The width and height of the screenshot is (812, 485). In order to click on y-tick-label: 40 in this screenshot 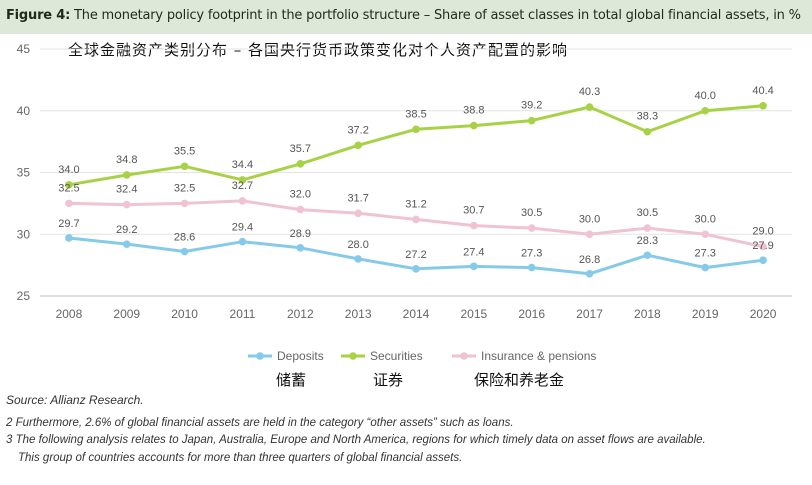, I will do `click(24, 111)`.